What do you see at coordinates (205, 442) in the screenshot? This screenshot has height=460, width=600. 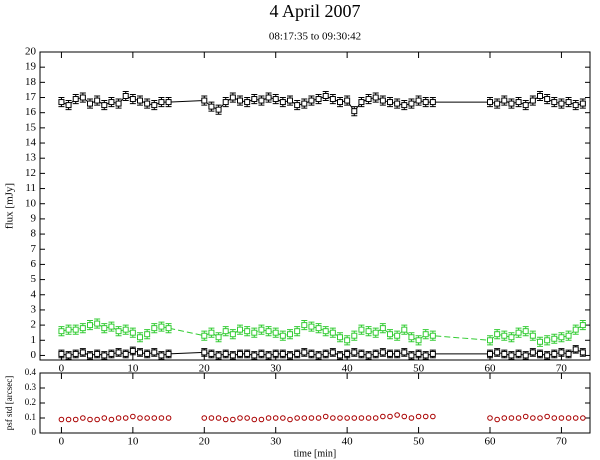 I see `x-tick-label: 20` at bounding box center [205, 442].